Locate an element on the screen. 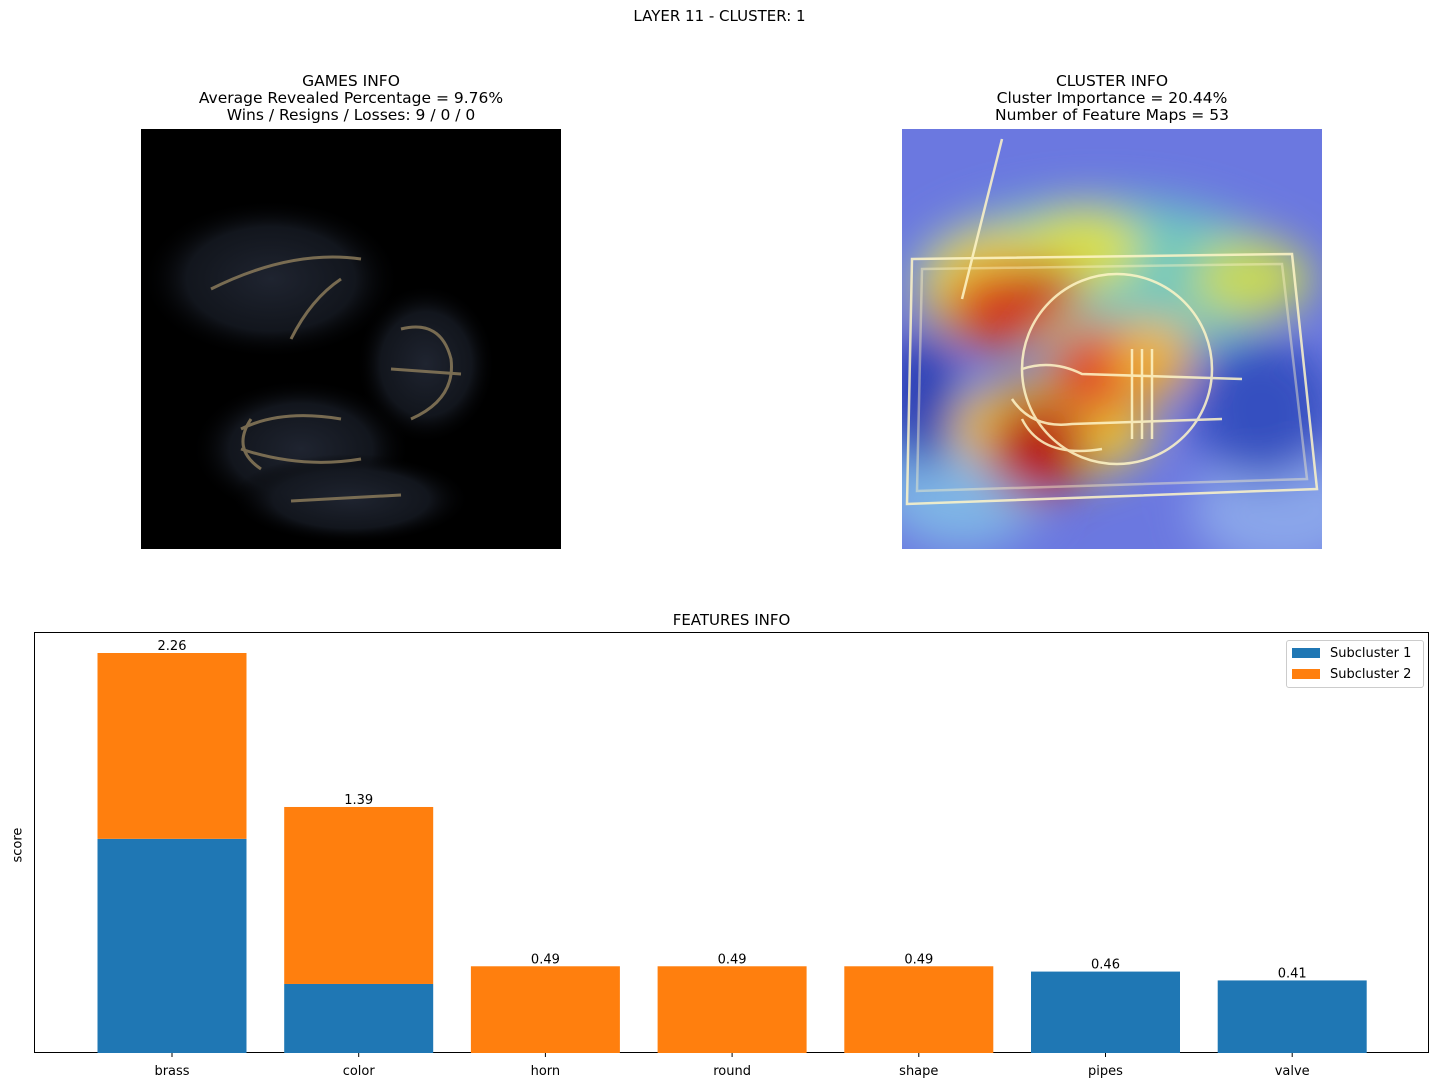 The image size is (1439, 1087). legend-item-subcluster-2: Subcluster 2 is located at coordinates (1351, 674).